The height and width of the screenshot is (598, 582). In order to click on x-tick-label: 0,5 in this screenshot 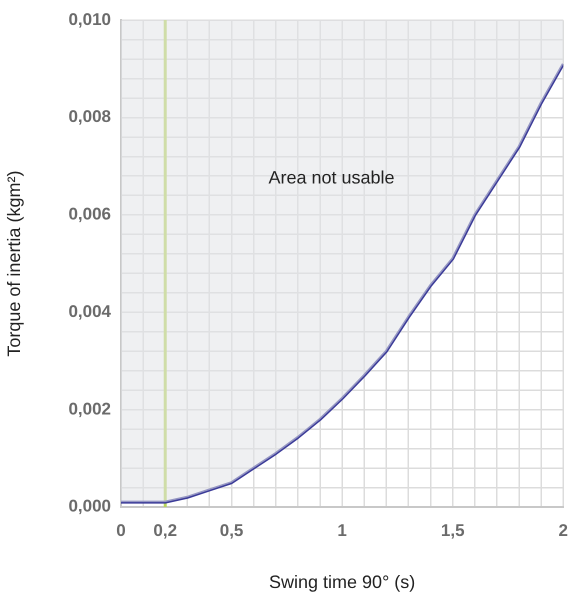, I will do `click(232, 530)`.